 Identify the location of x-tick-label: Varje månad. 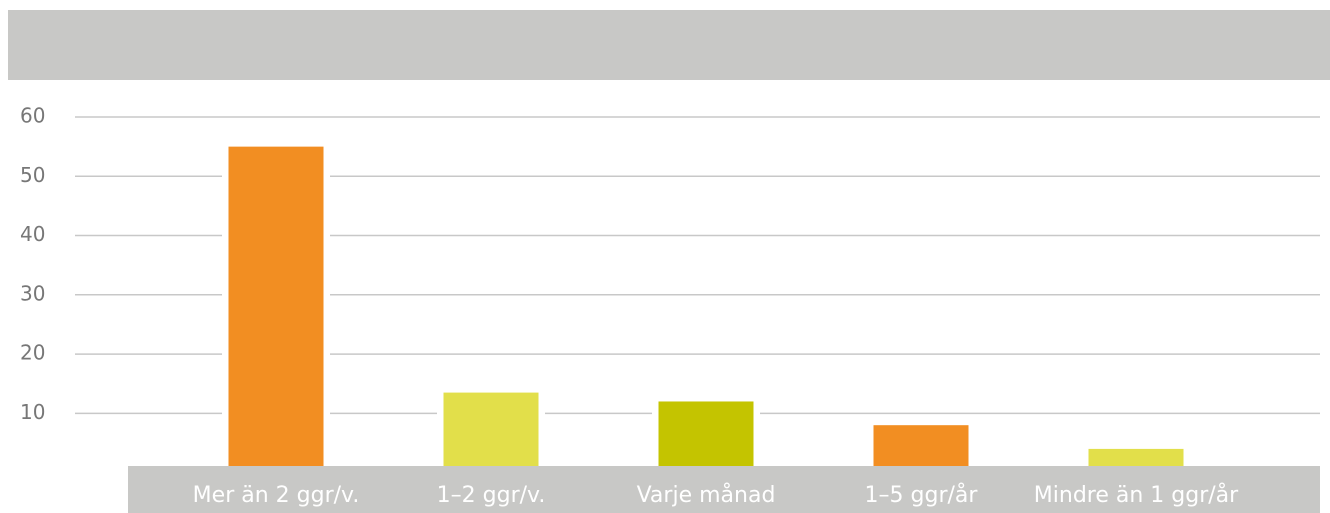
(706, 495).